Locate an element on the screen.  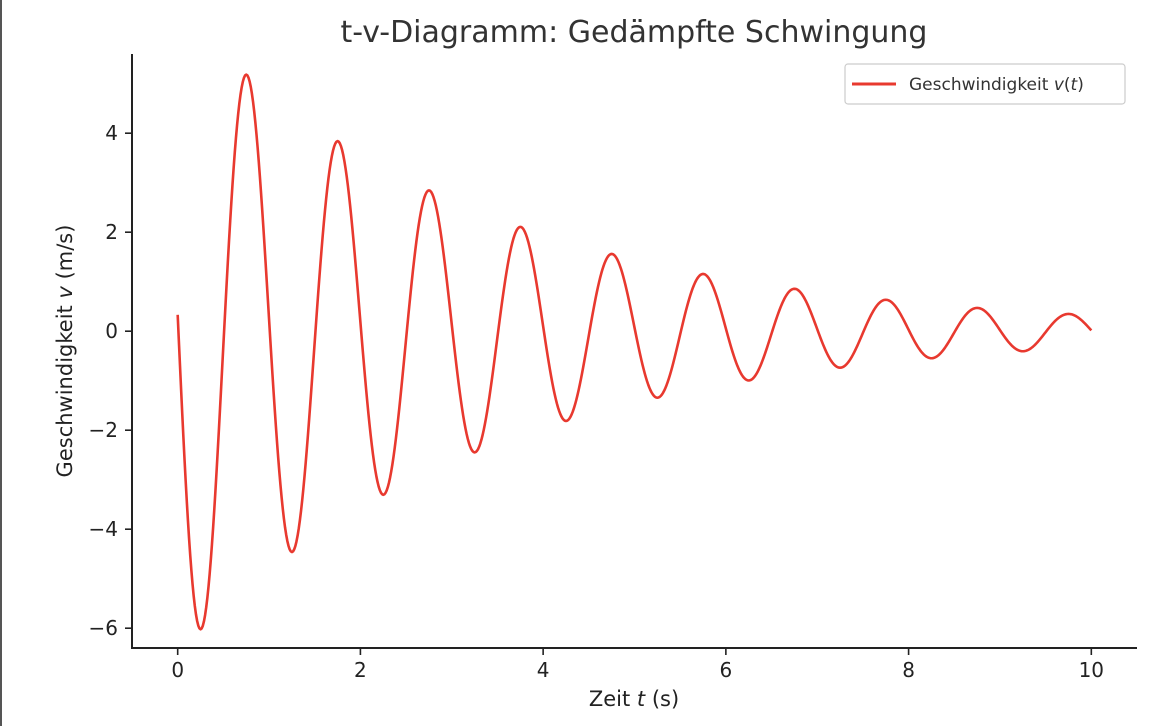
legend-frame is located at coordinates (985, 84).